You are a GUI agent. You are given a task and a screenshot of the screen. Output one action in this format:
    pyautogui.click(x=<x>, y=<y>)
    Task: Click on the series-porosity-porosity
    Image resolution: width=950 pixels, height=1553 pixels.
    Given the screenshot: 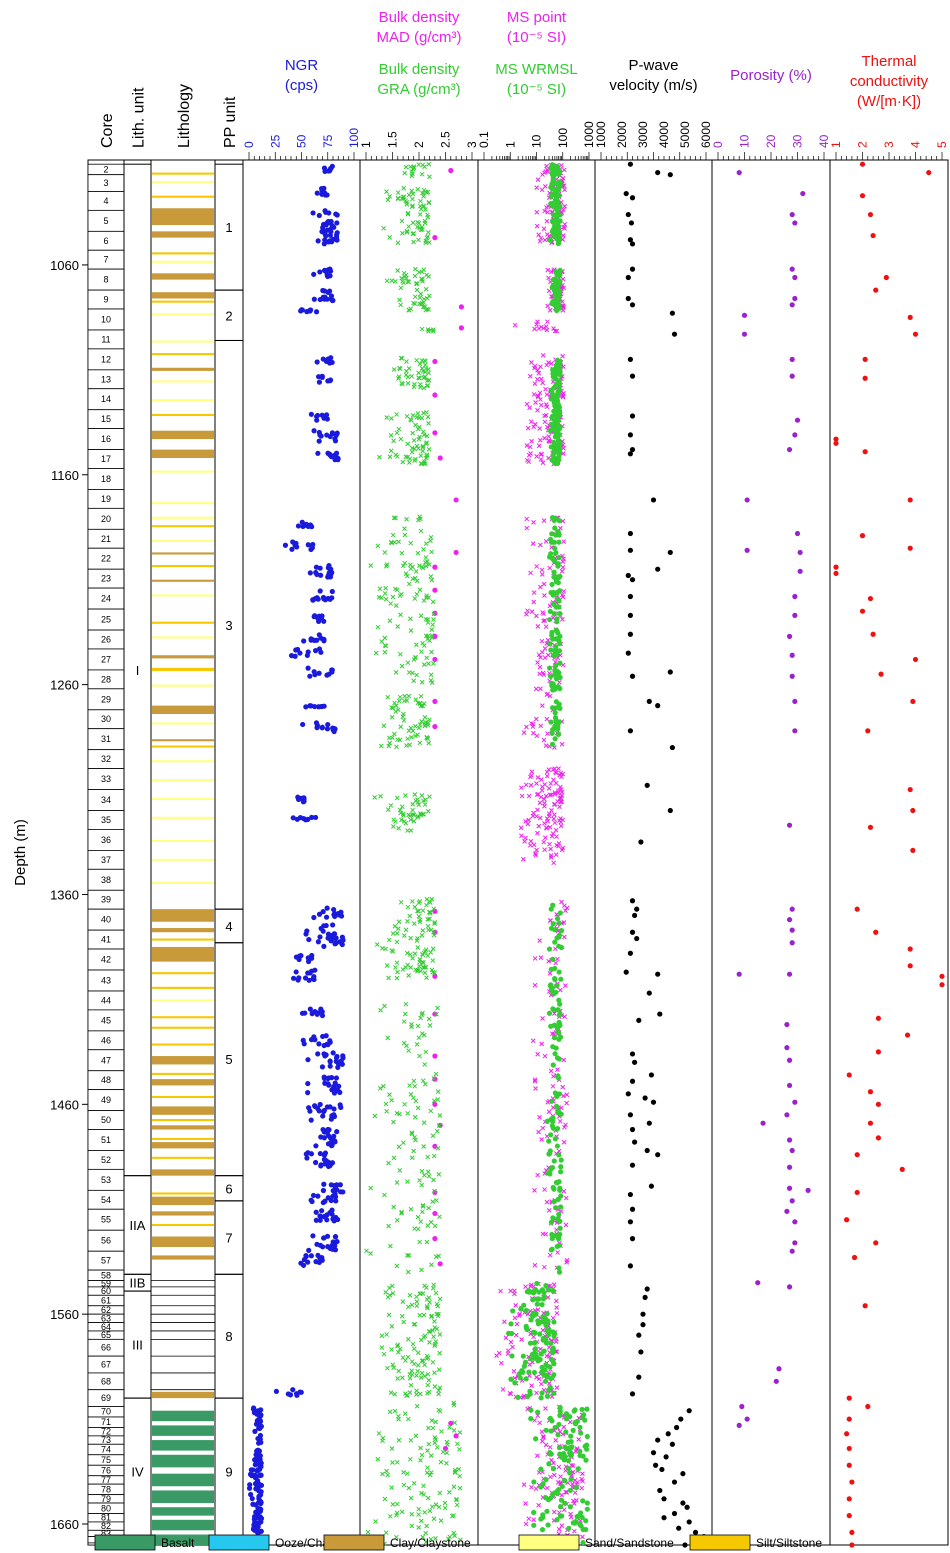 What is the action you would take?
    pyautogui.click(x=773, y=798)
    